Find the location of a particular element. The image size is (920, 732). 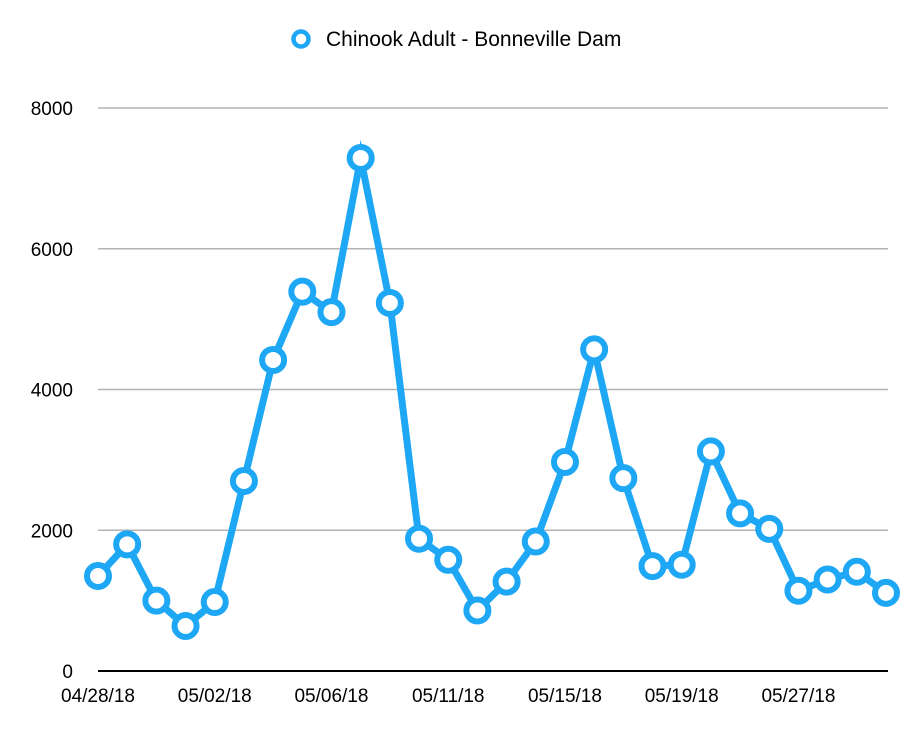

chart-legend: Chinook Adult - Bonneville Dam is located at coordinates (456, 39).